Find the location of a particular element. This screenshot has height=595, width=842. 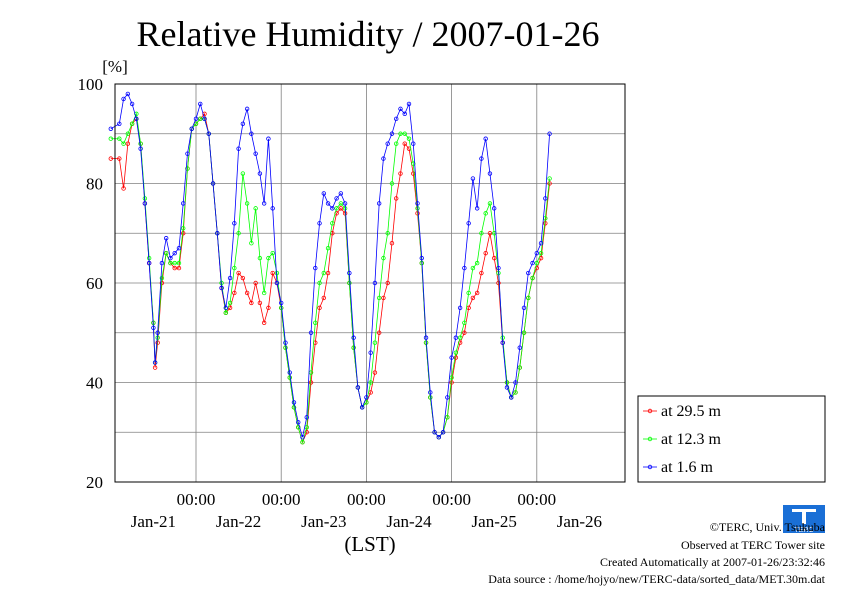

legend: at 29.5 m at 12.3 m at 1.6 m is located at coordinates (682, 439).